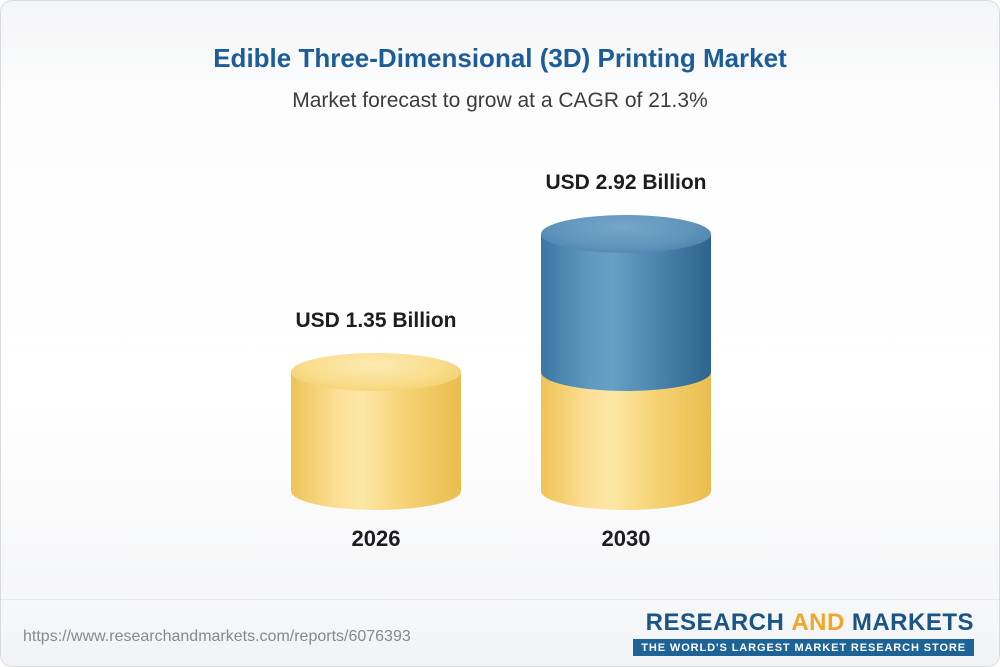  I want to click on value-label-2026: USD 1.35 Billion, so click(376, 320).